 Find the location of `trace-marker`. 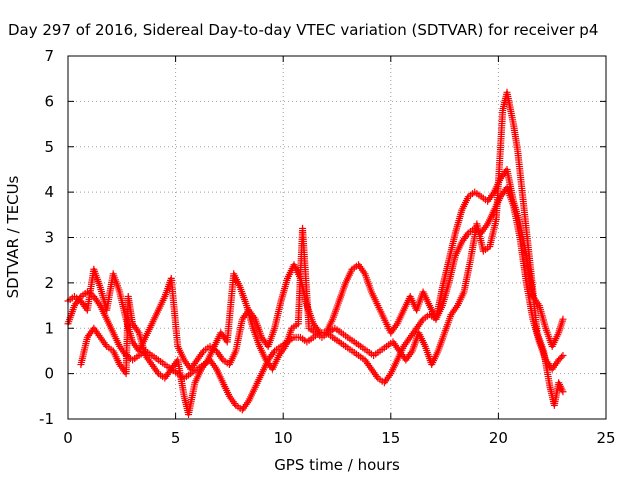

trace-marker is located at coordinates (562, 357).